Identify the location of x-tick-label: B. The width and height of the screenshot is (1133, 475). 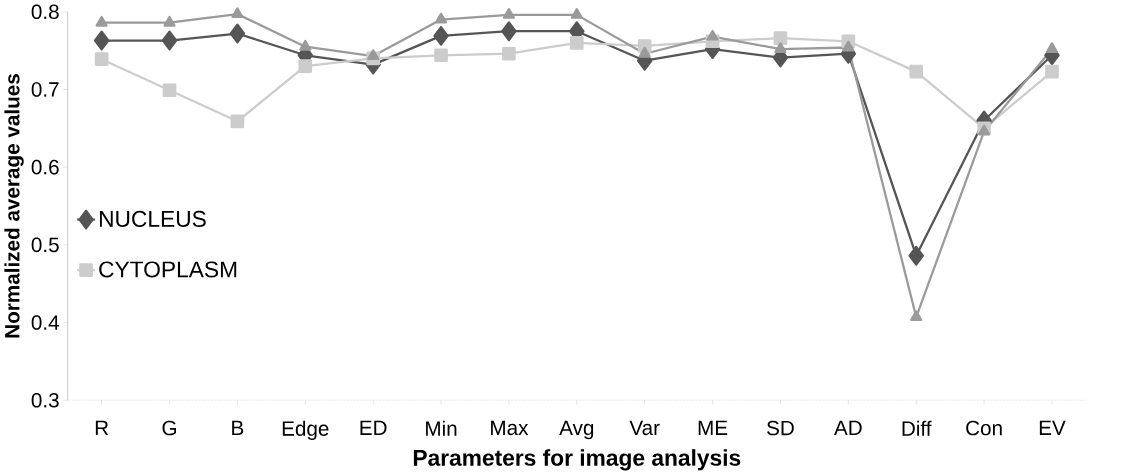
(238, 427).